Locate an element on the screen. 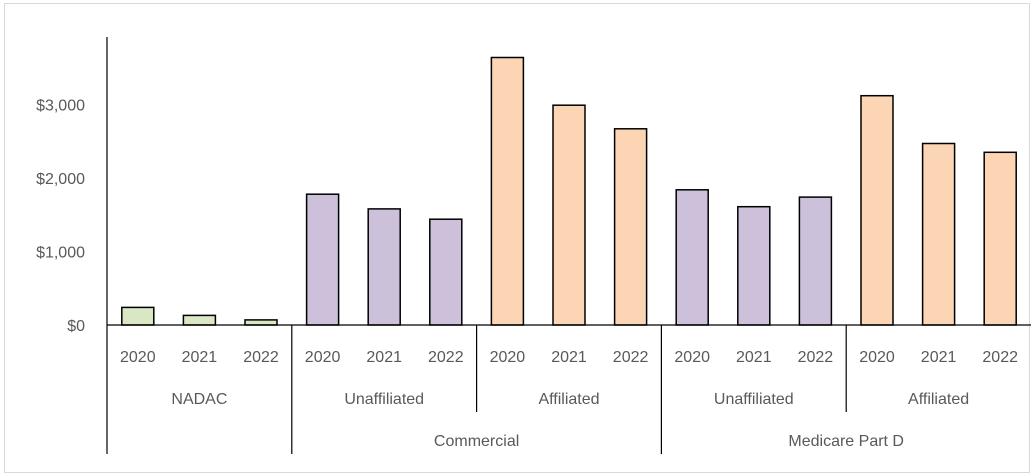  y-tick-label: $1,000 is located at coordinates (60, 253).